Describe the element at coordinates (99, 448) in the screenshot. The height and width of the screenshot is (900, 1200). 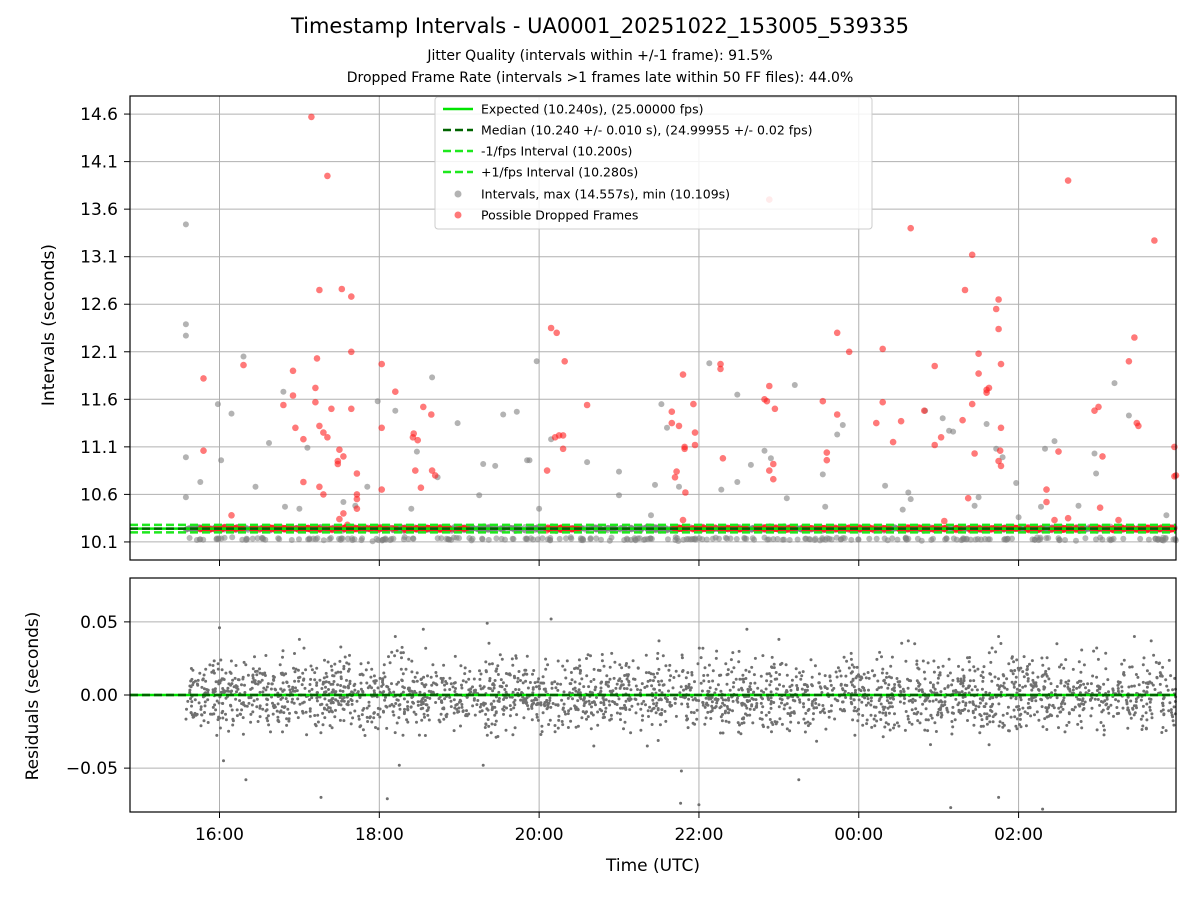
I see `y-tick-label-2: 11.1` at that location.